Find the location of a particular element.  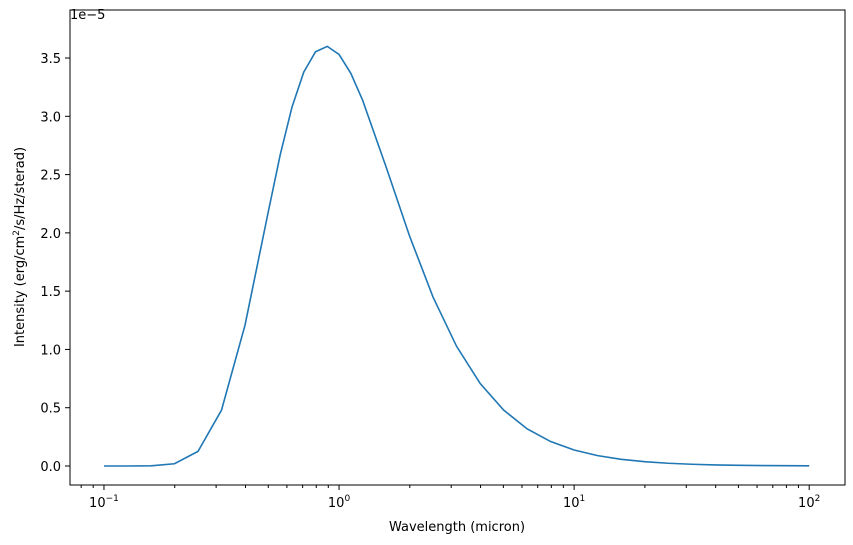

y-tick-label: 2.0 is located at coordinates (50, 234).